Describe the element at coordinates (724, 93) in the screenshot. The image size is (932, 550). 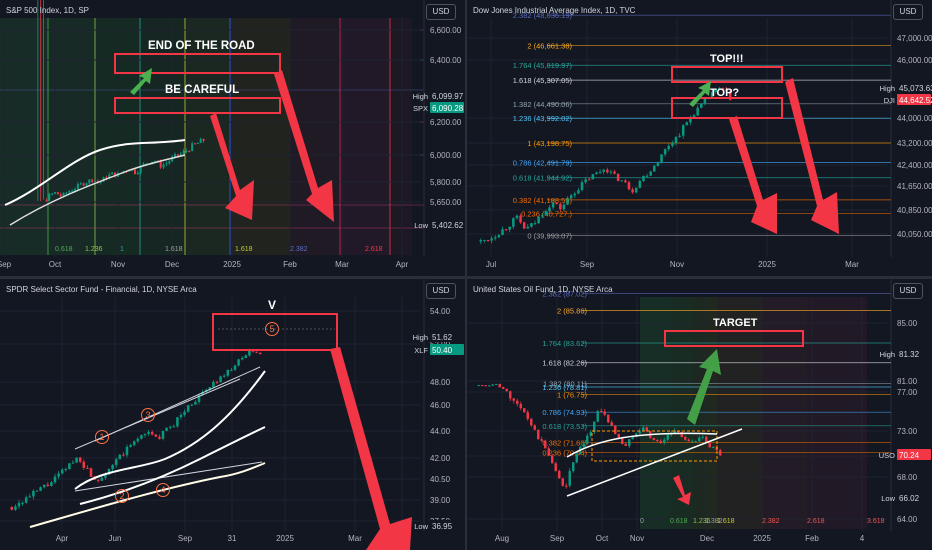
I see `annotation-top-question: TOP?` at that location.